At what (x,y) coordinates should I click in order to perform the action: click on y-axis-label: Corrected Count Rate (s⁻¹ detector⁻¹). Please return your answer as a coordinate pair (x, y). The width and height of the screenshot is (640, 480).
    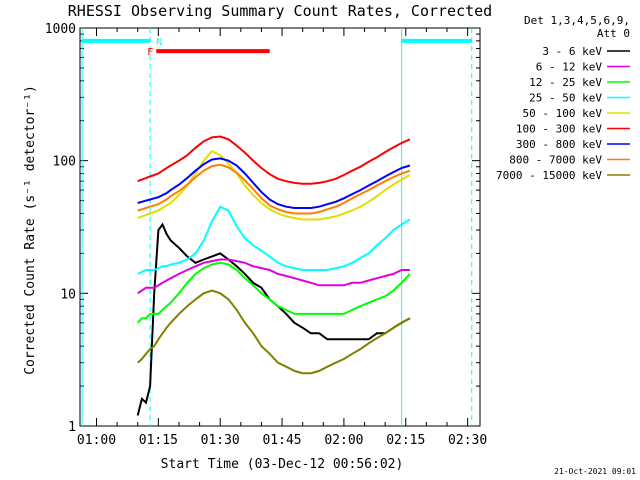
    Looking at the image, I should click on (30, 230).